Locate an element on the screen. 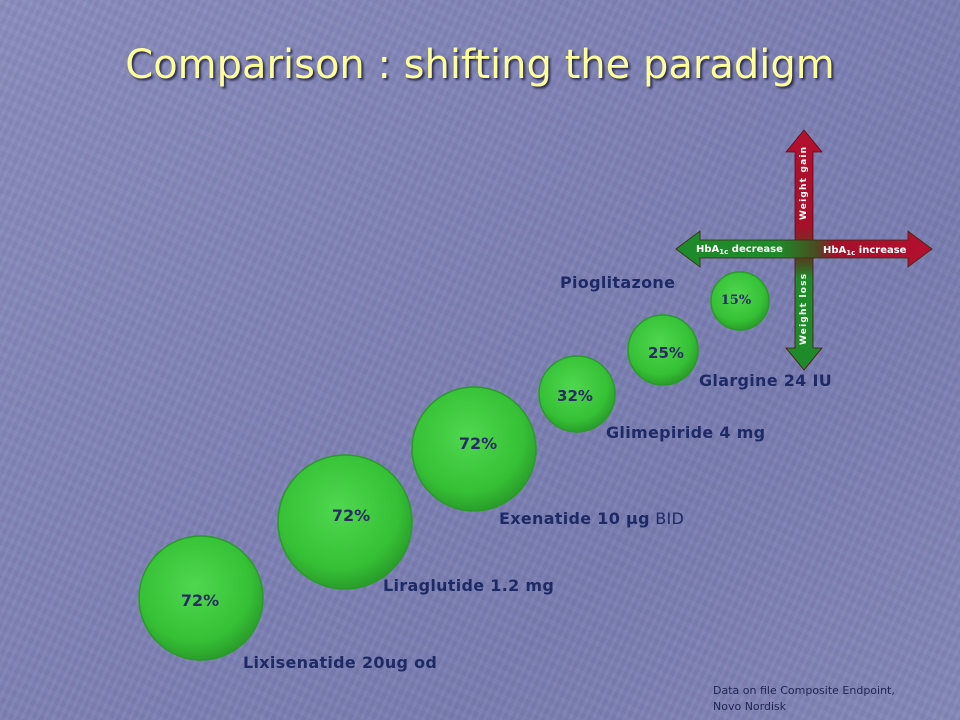 The width and height of the screenshot is (960, 720). bubble-label-lixisenatide-20ug-od: Lixisenatide 20ug od is located at coordinates (340, 662).